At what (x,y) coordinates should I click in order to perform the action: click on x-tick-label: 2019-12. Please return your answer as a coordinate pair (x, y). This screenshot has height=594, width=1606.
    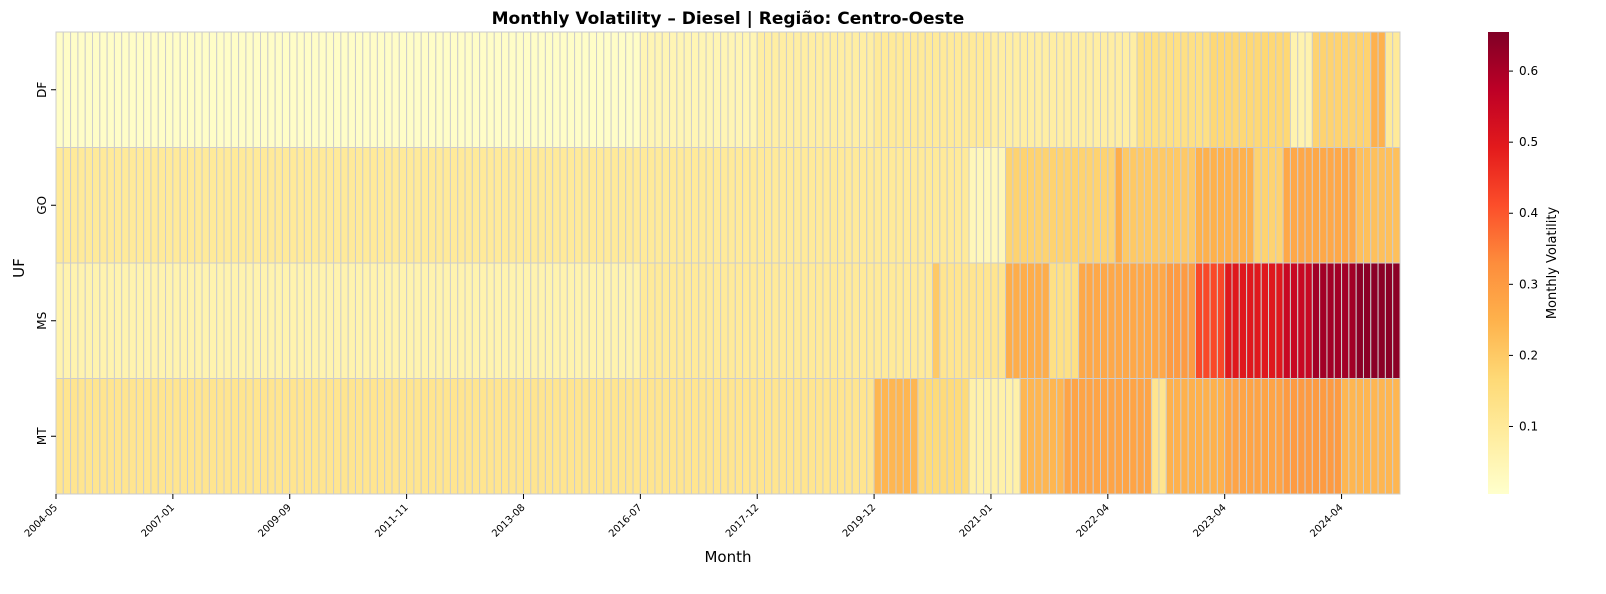
    Looking at the image, I should click on (859, 520).